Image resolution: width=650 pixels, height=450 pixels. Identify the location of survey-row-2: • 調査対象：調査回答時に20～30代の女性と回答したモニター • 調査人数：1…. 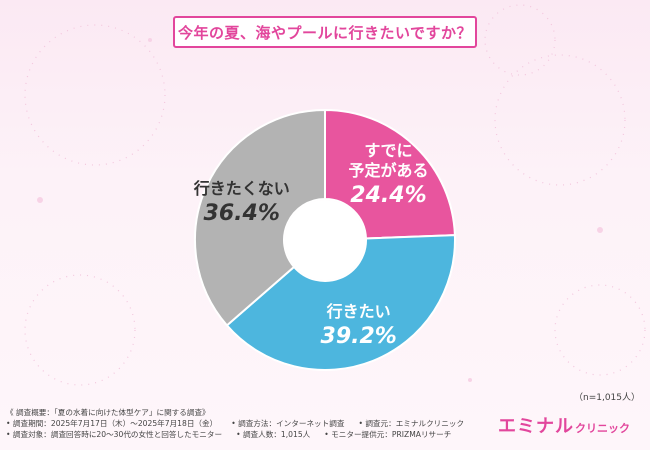
(256, 434).